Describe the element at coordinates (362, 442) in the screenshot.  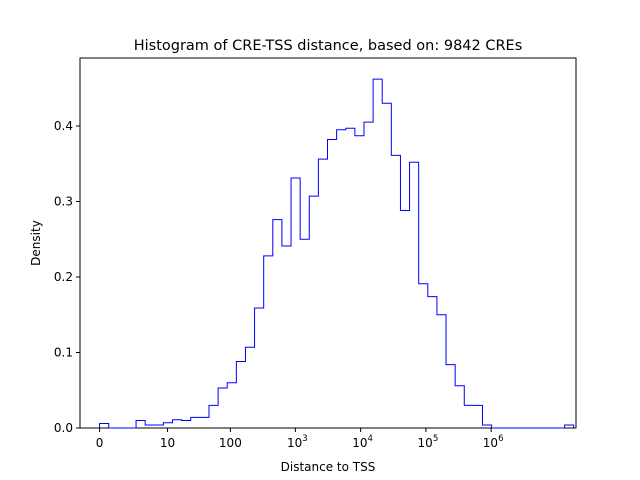
I see `x-tick-label: 10⁴` at that location.